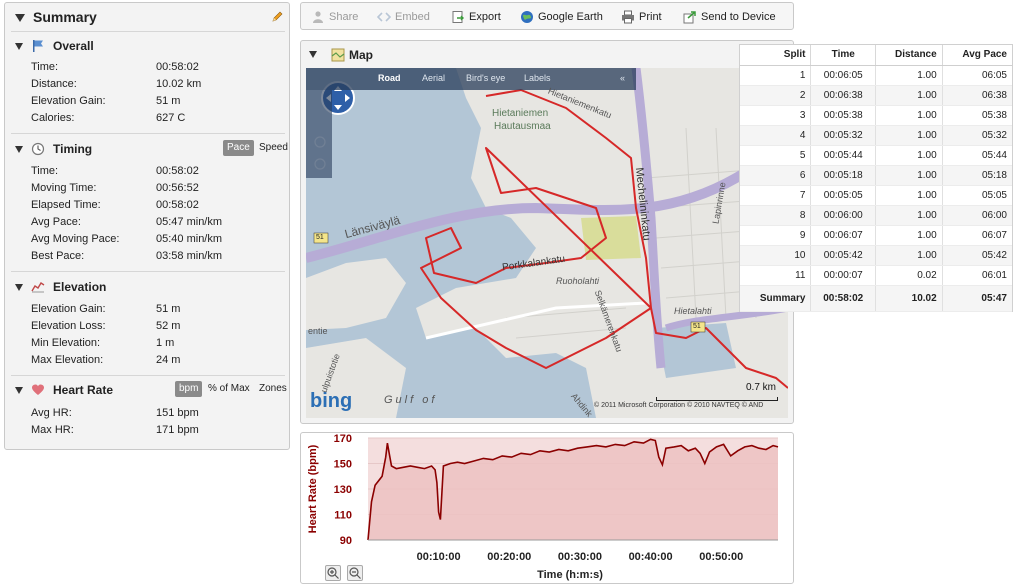  I want to click on send-to-device-button: Send to Device, so click(729, 17).